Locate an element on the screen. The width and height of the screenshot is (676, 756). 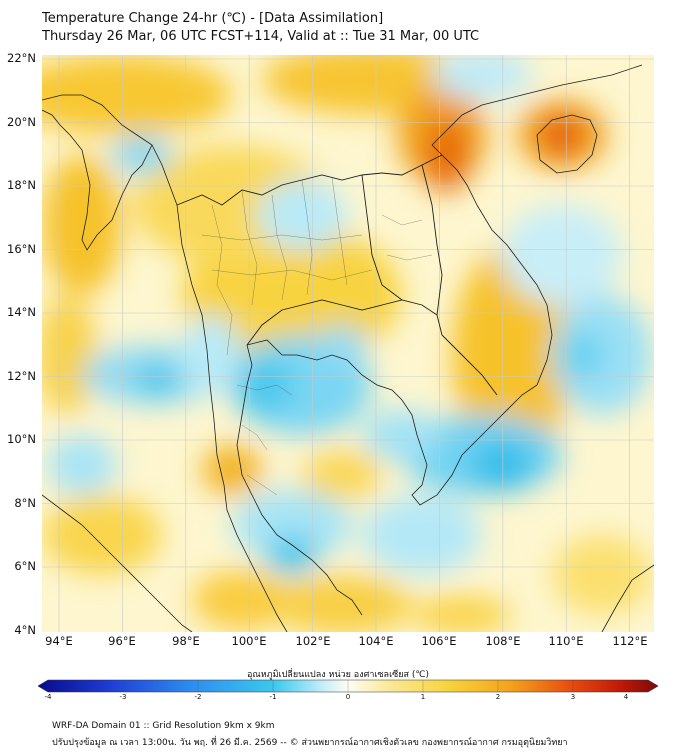
colorbar-tick: 3 is located at coordinates (573, 697).